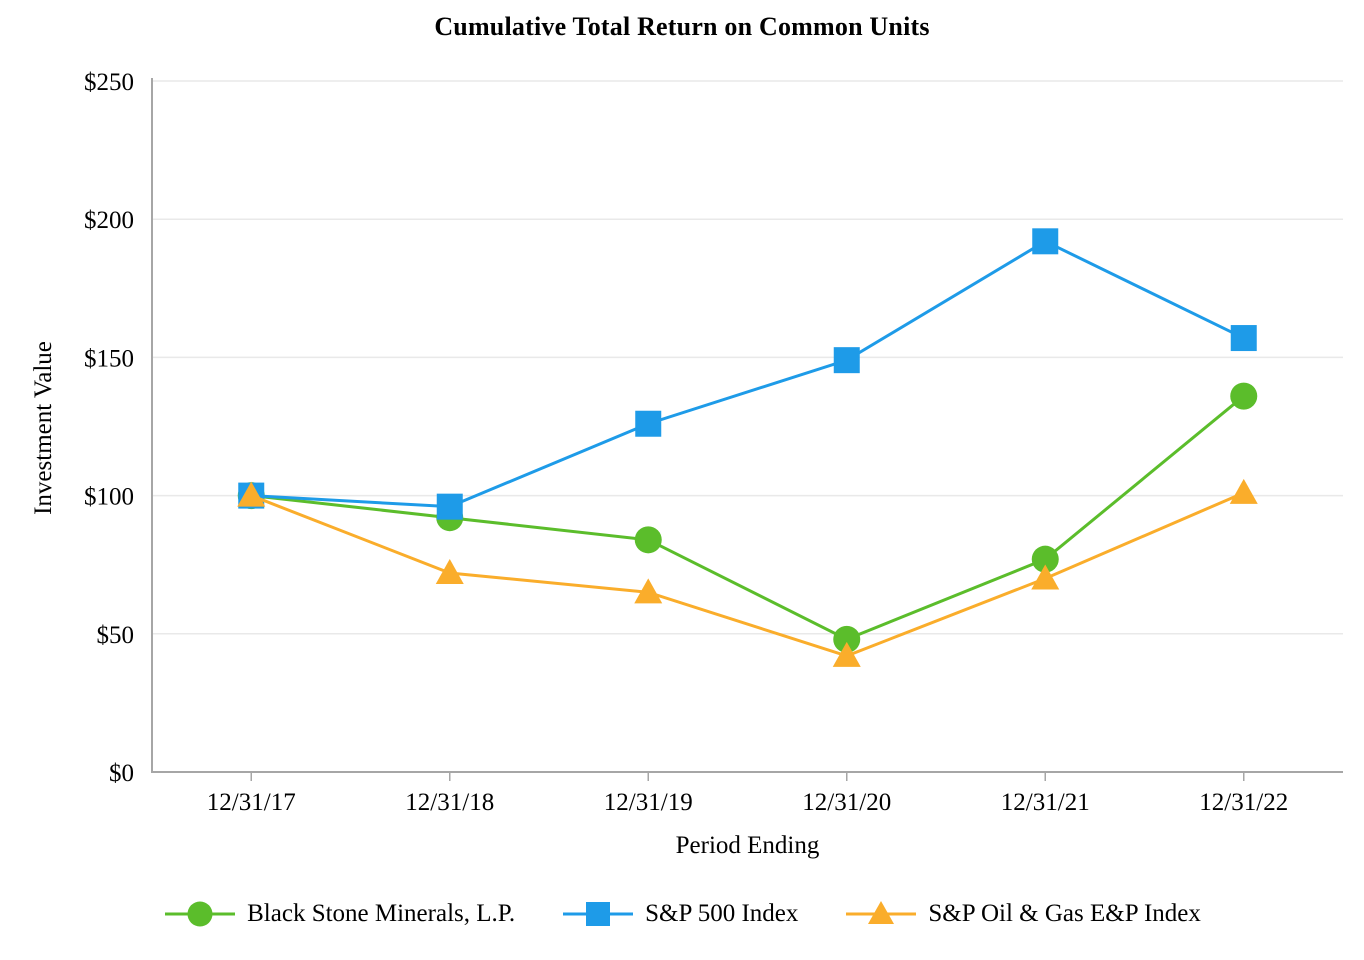 This screenshot has height=960, width=1364. I want to click on y-tick-label: $0, so click(121, 773).